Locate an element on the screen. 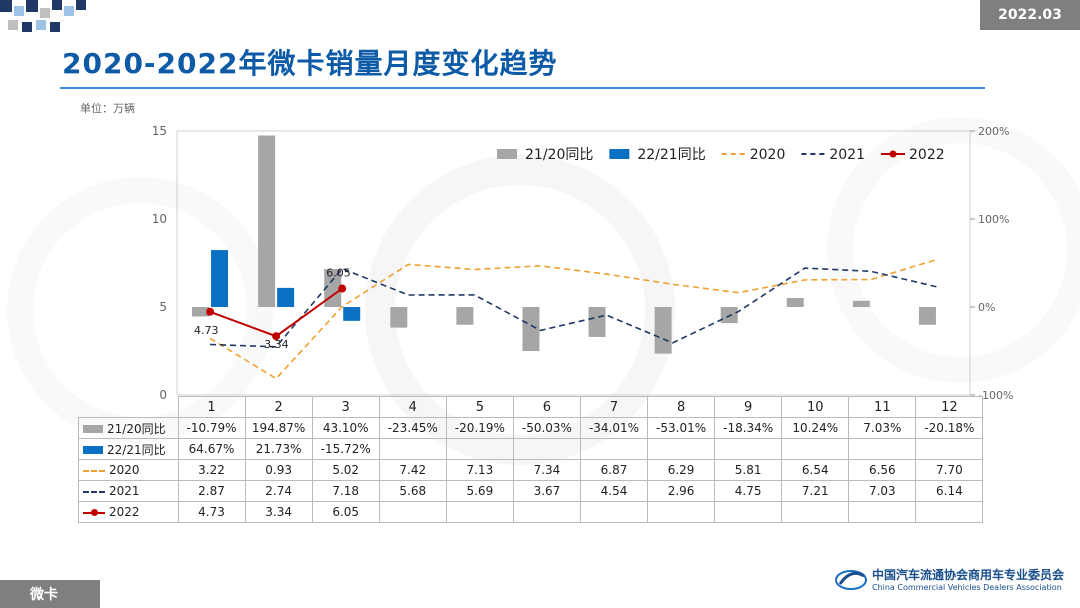  table-cell: 2.87 is located at coordinates (211, 491).